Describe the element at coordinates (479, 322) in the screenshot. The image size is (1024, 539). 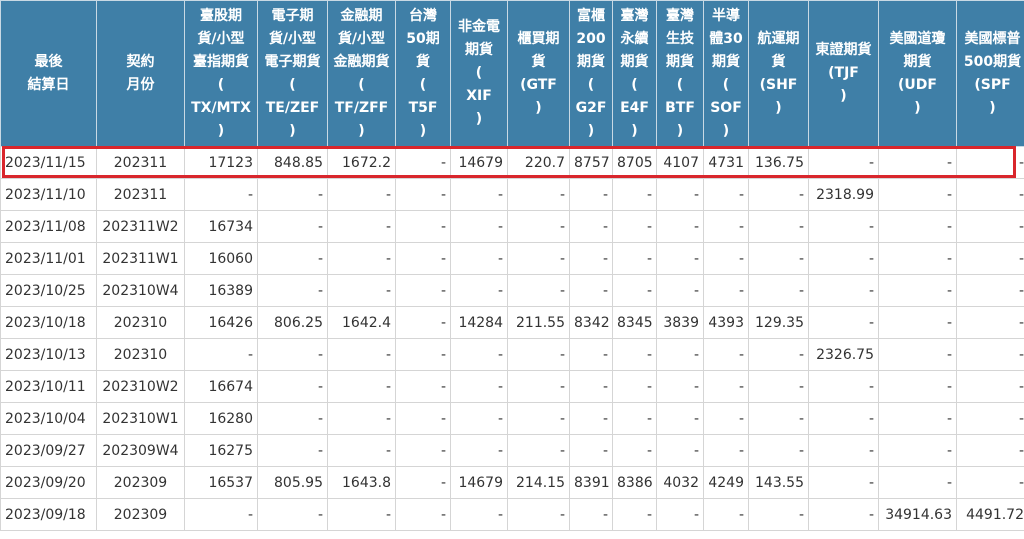
I see `settlement-price-cell: 14284` at that location.